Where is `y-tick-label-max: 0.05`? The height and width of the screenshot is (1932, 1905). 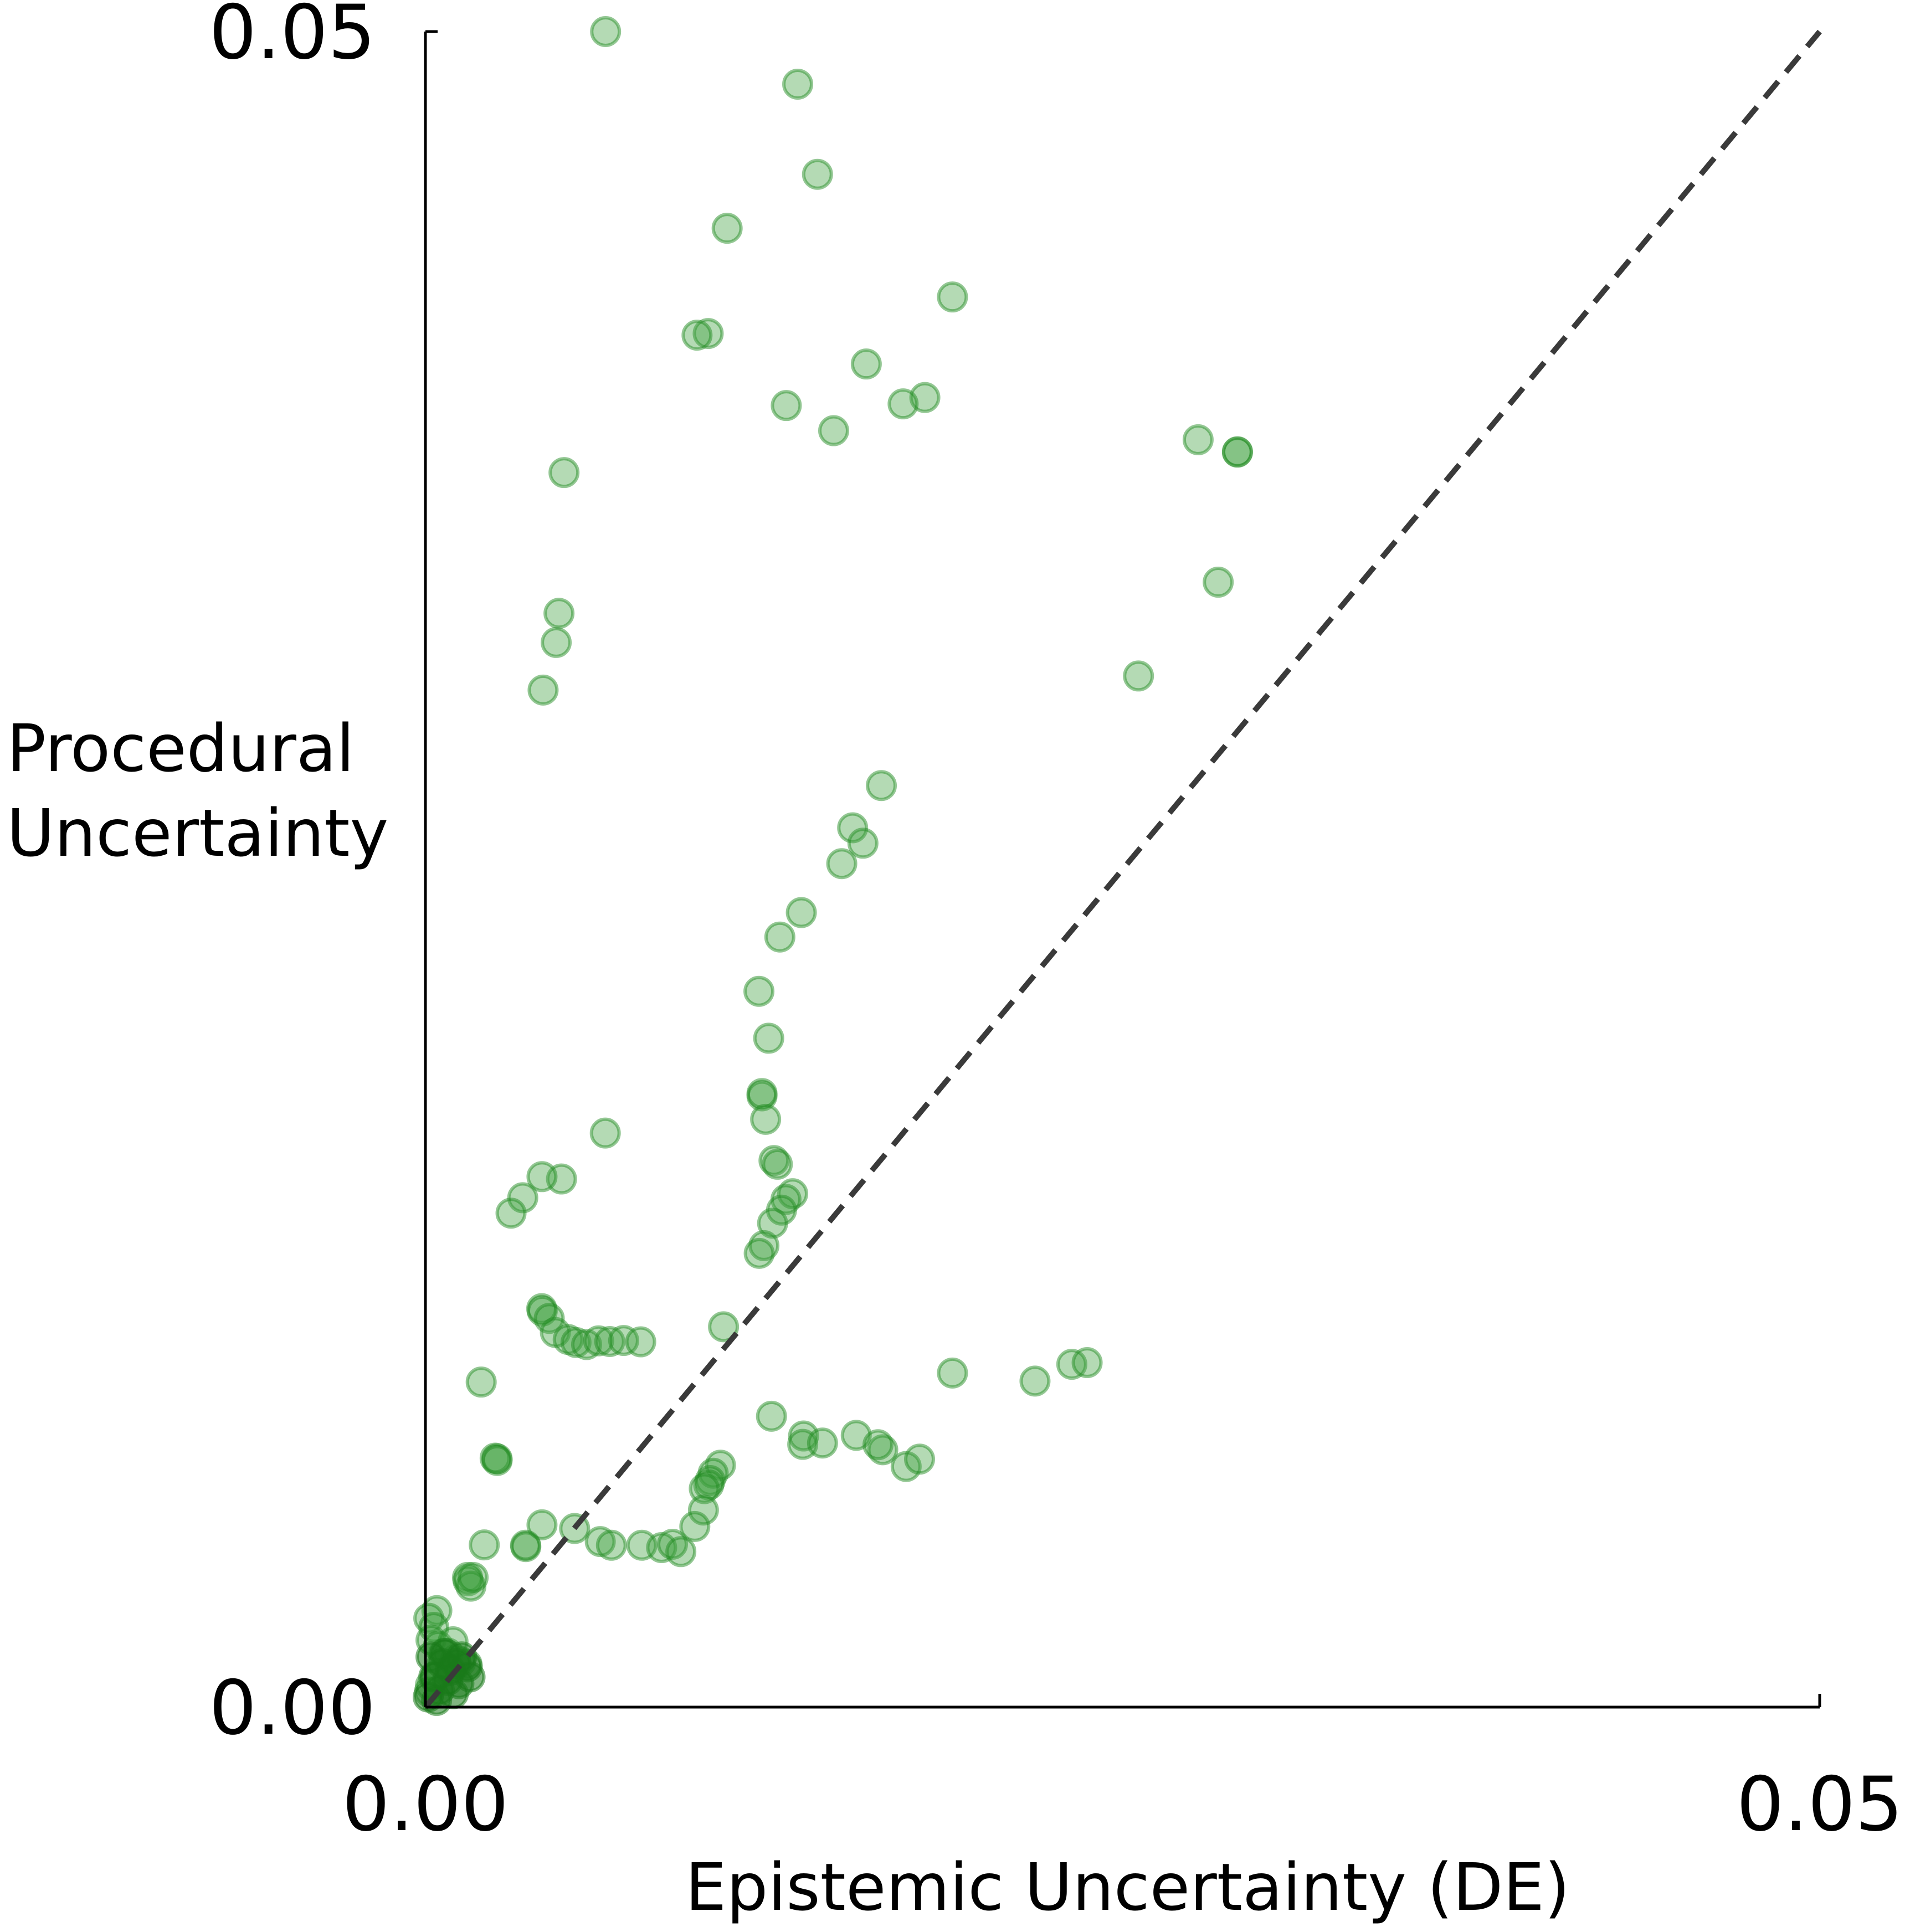 y-tick-label-max: 0.05 is located at coordinates (292, 38).